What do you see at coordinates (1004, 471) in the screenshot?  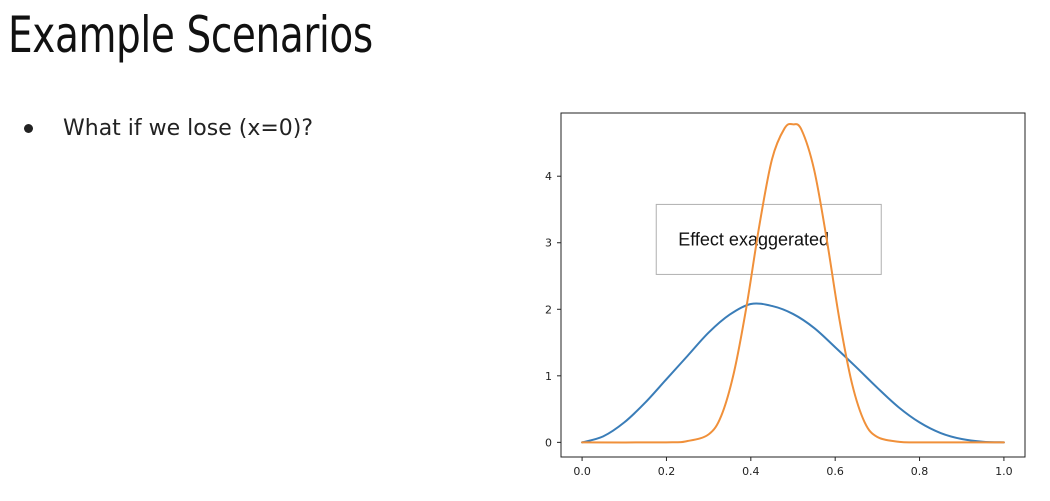 I see `x-tick-label: 1.0` at bounding box center [1004, 471].